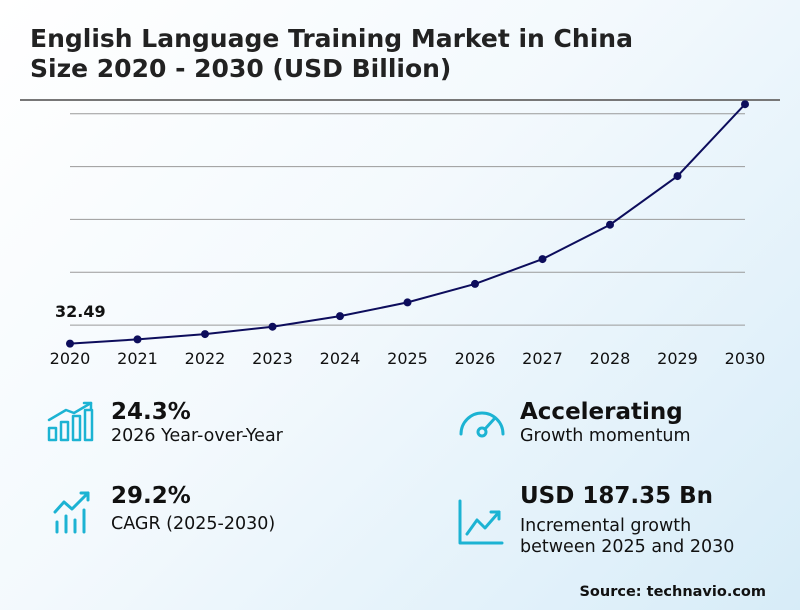  Describe the element at coordinates (482, 424) in the screenshot. I see `gauge-icon` at that location.